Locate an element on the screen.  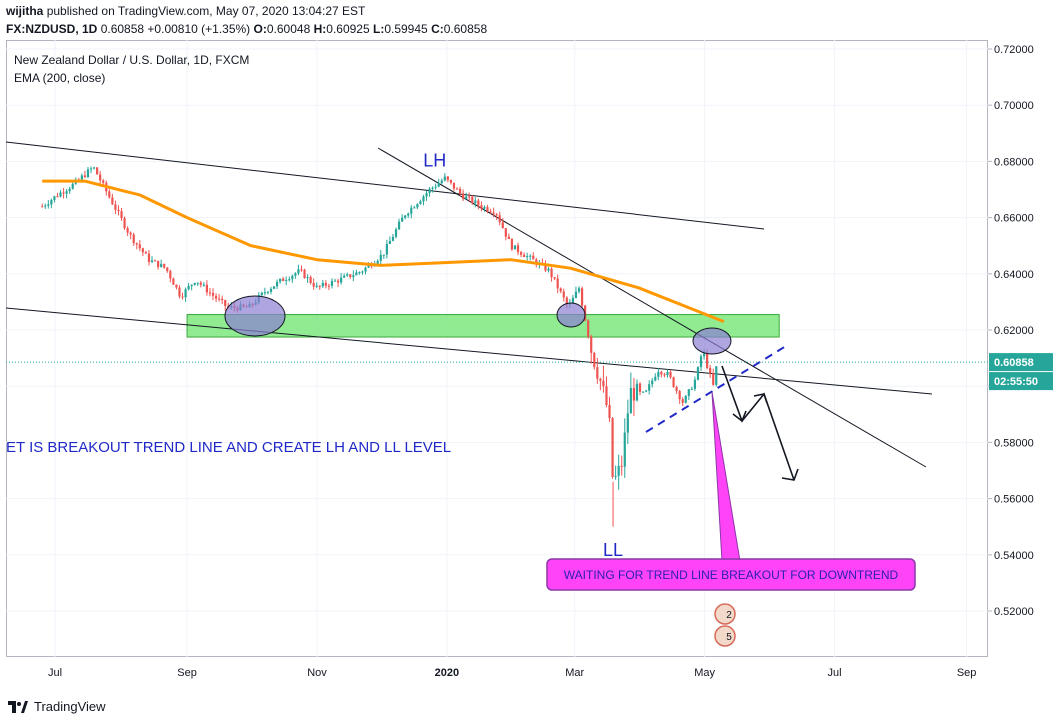
footer: TradingView is located at coordinates (57, 706).